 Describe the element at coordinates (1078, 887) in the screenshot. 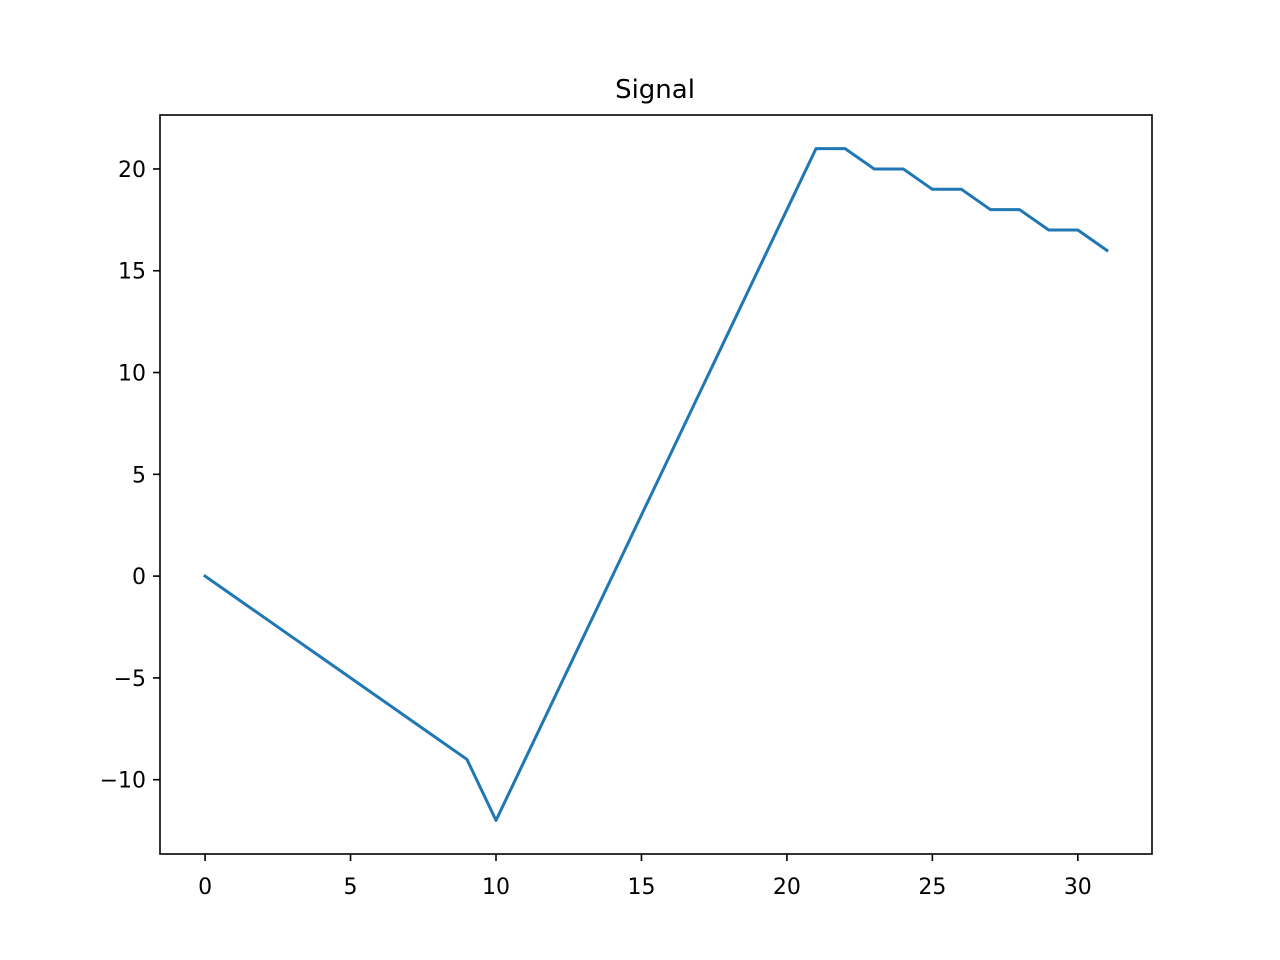

I see `x-tick-label: 30` at that location.